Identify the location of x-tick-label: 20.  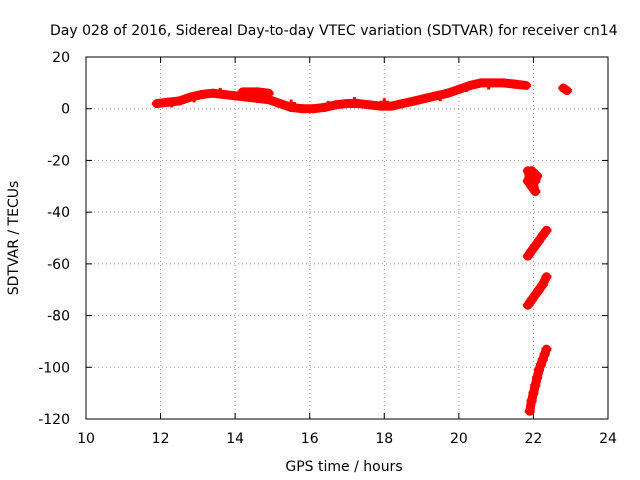
(459, 439).